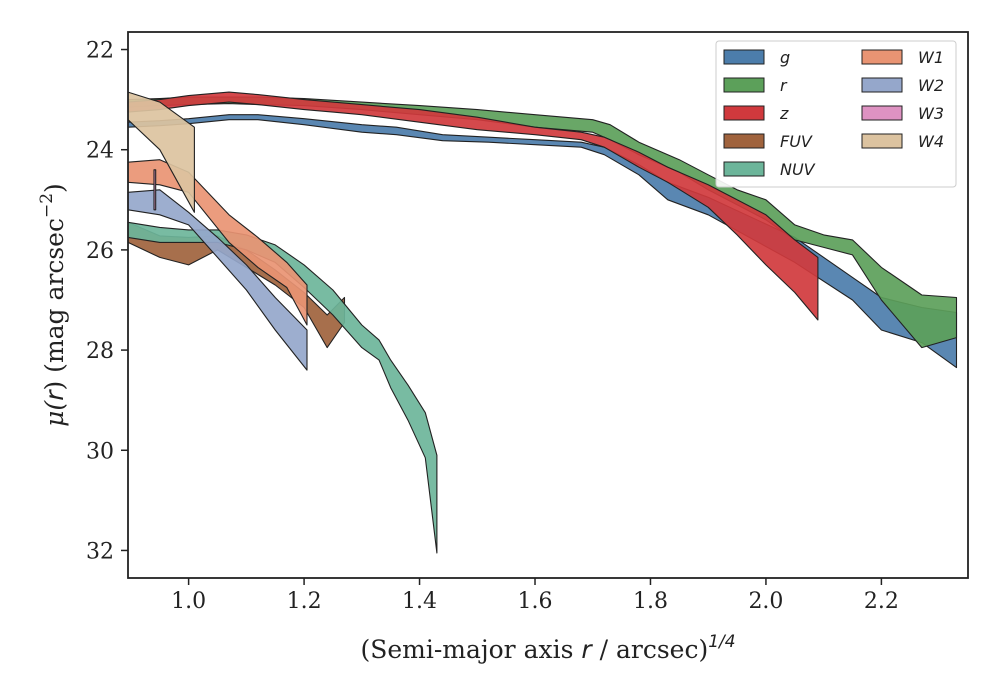 The image size is (1000, 700). What do you see at coordinates (587, 649) in the screenshot?
I see `x-axis-label-var: r` at bounding box center [587, 649].